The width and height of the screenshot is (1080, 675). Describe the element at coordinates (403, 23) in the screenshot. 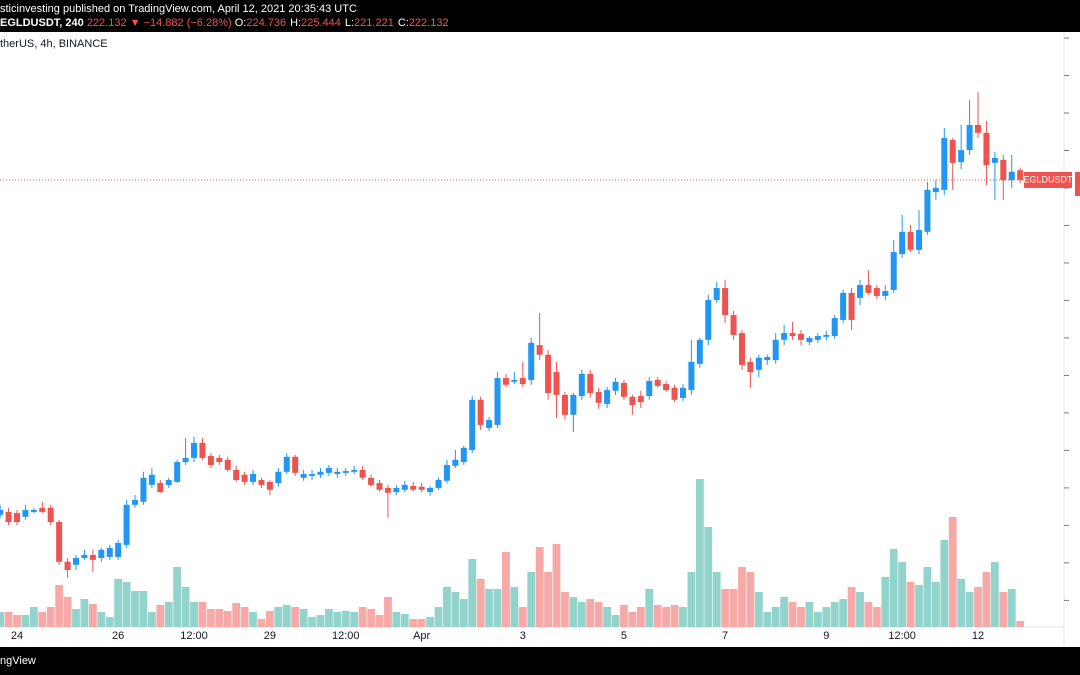

I see `ohlc-label: C:` at that location.